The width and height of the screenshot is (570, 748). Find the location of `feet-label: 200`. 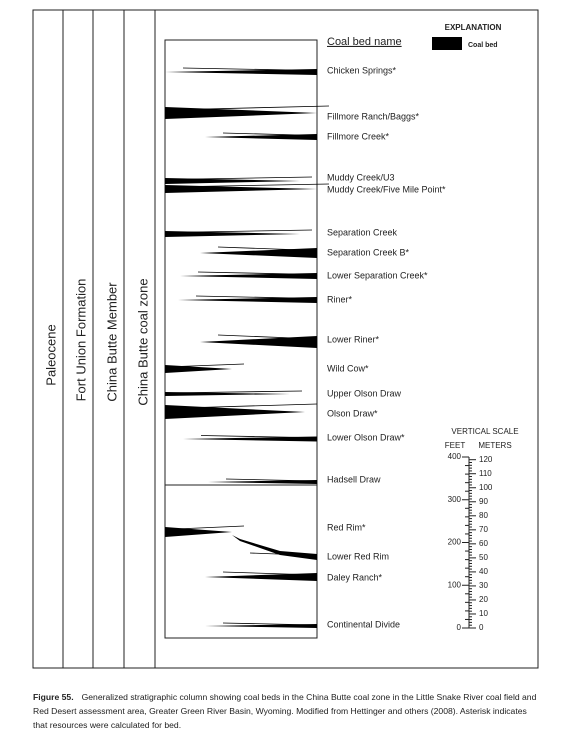

feet-label: 200 is located at coordinates (455, 542).